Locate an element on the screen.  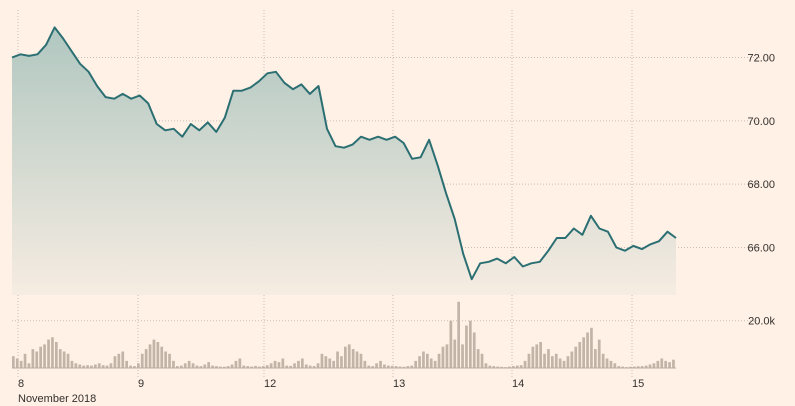
x-axis-label: November 2018 is located at coordinates (57, 399).